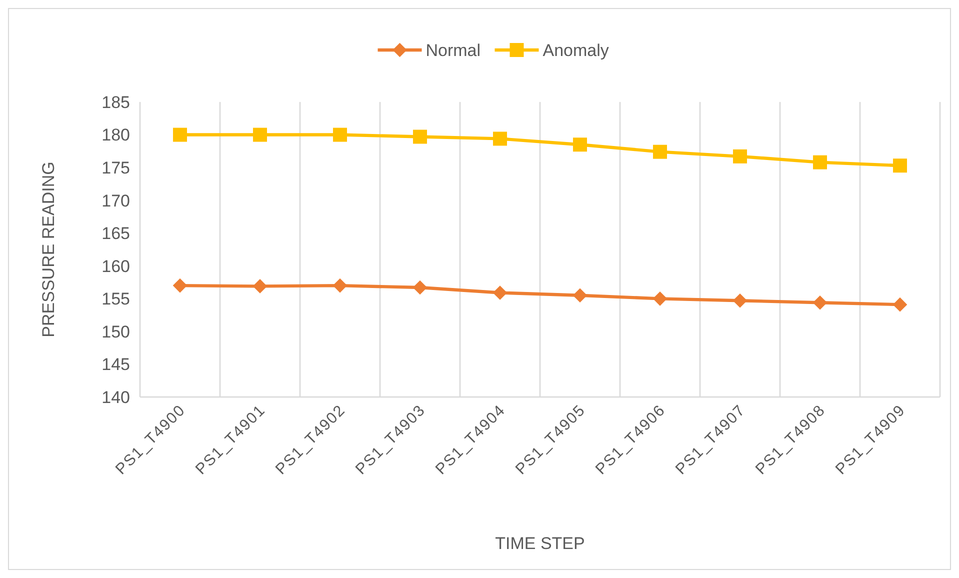 This screenshot has height=578, width=959. Describe the element at coordinates (116, 200) in the screenshot. I see `y-tick-label: 170` at that location.